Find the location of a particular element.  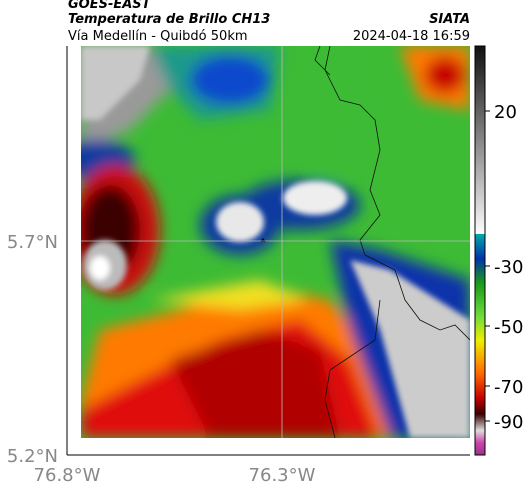

colorbar-label: -70 is located at coordinates (508, 387).